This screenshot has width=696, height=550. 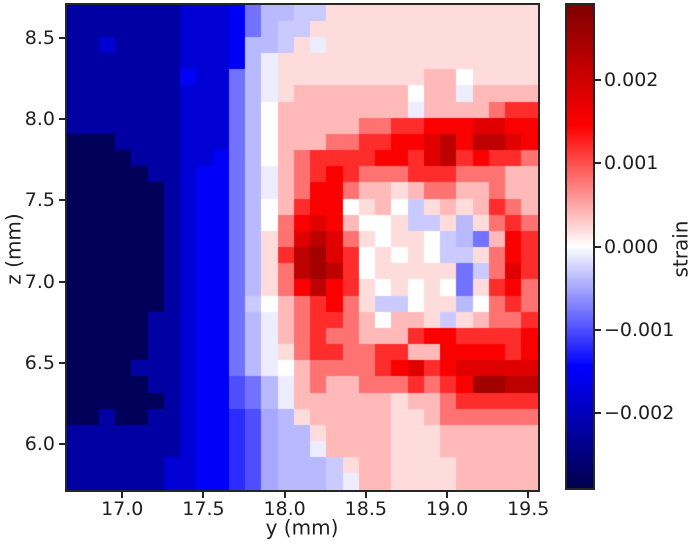 What do you see at coordinates (122, 509) in the screenshot?
I see `x-tick-label: 17.0` at bounding box center [122, 509].